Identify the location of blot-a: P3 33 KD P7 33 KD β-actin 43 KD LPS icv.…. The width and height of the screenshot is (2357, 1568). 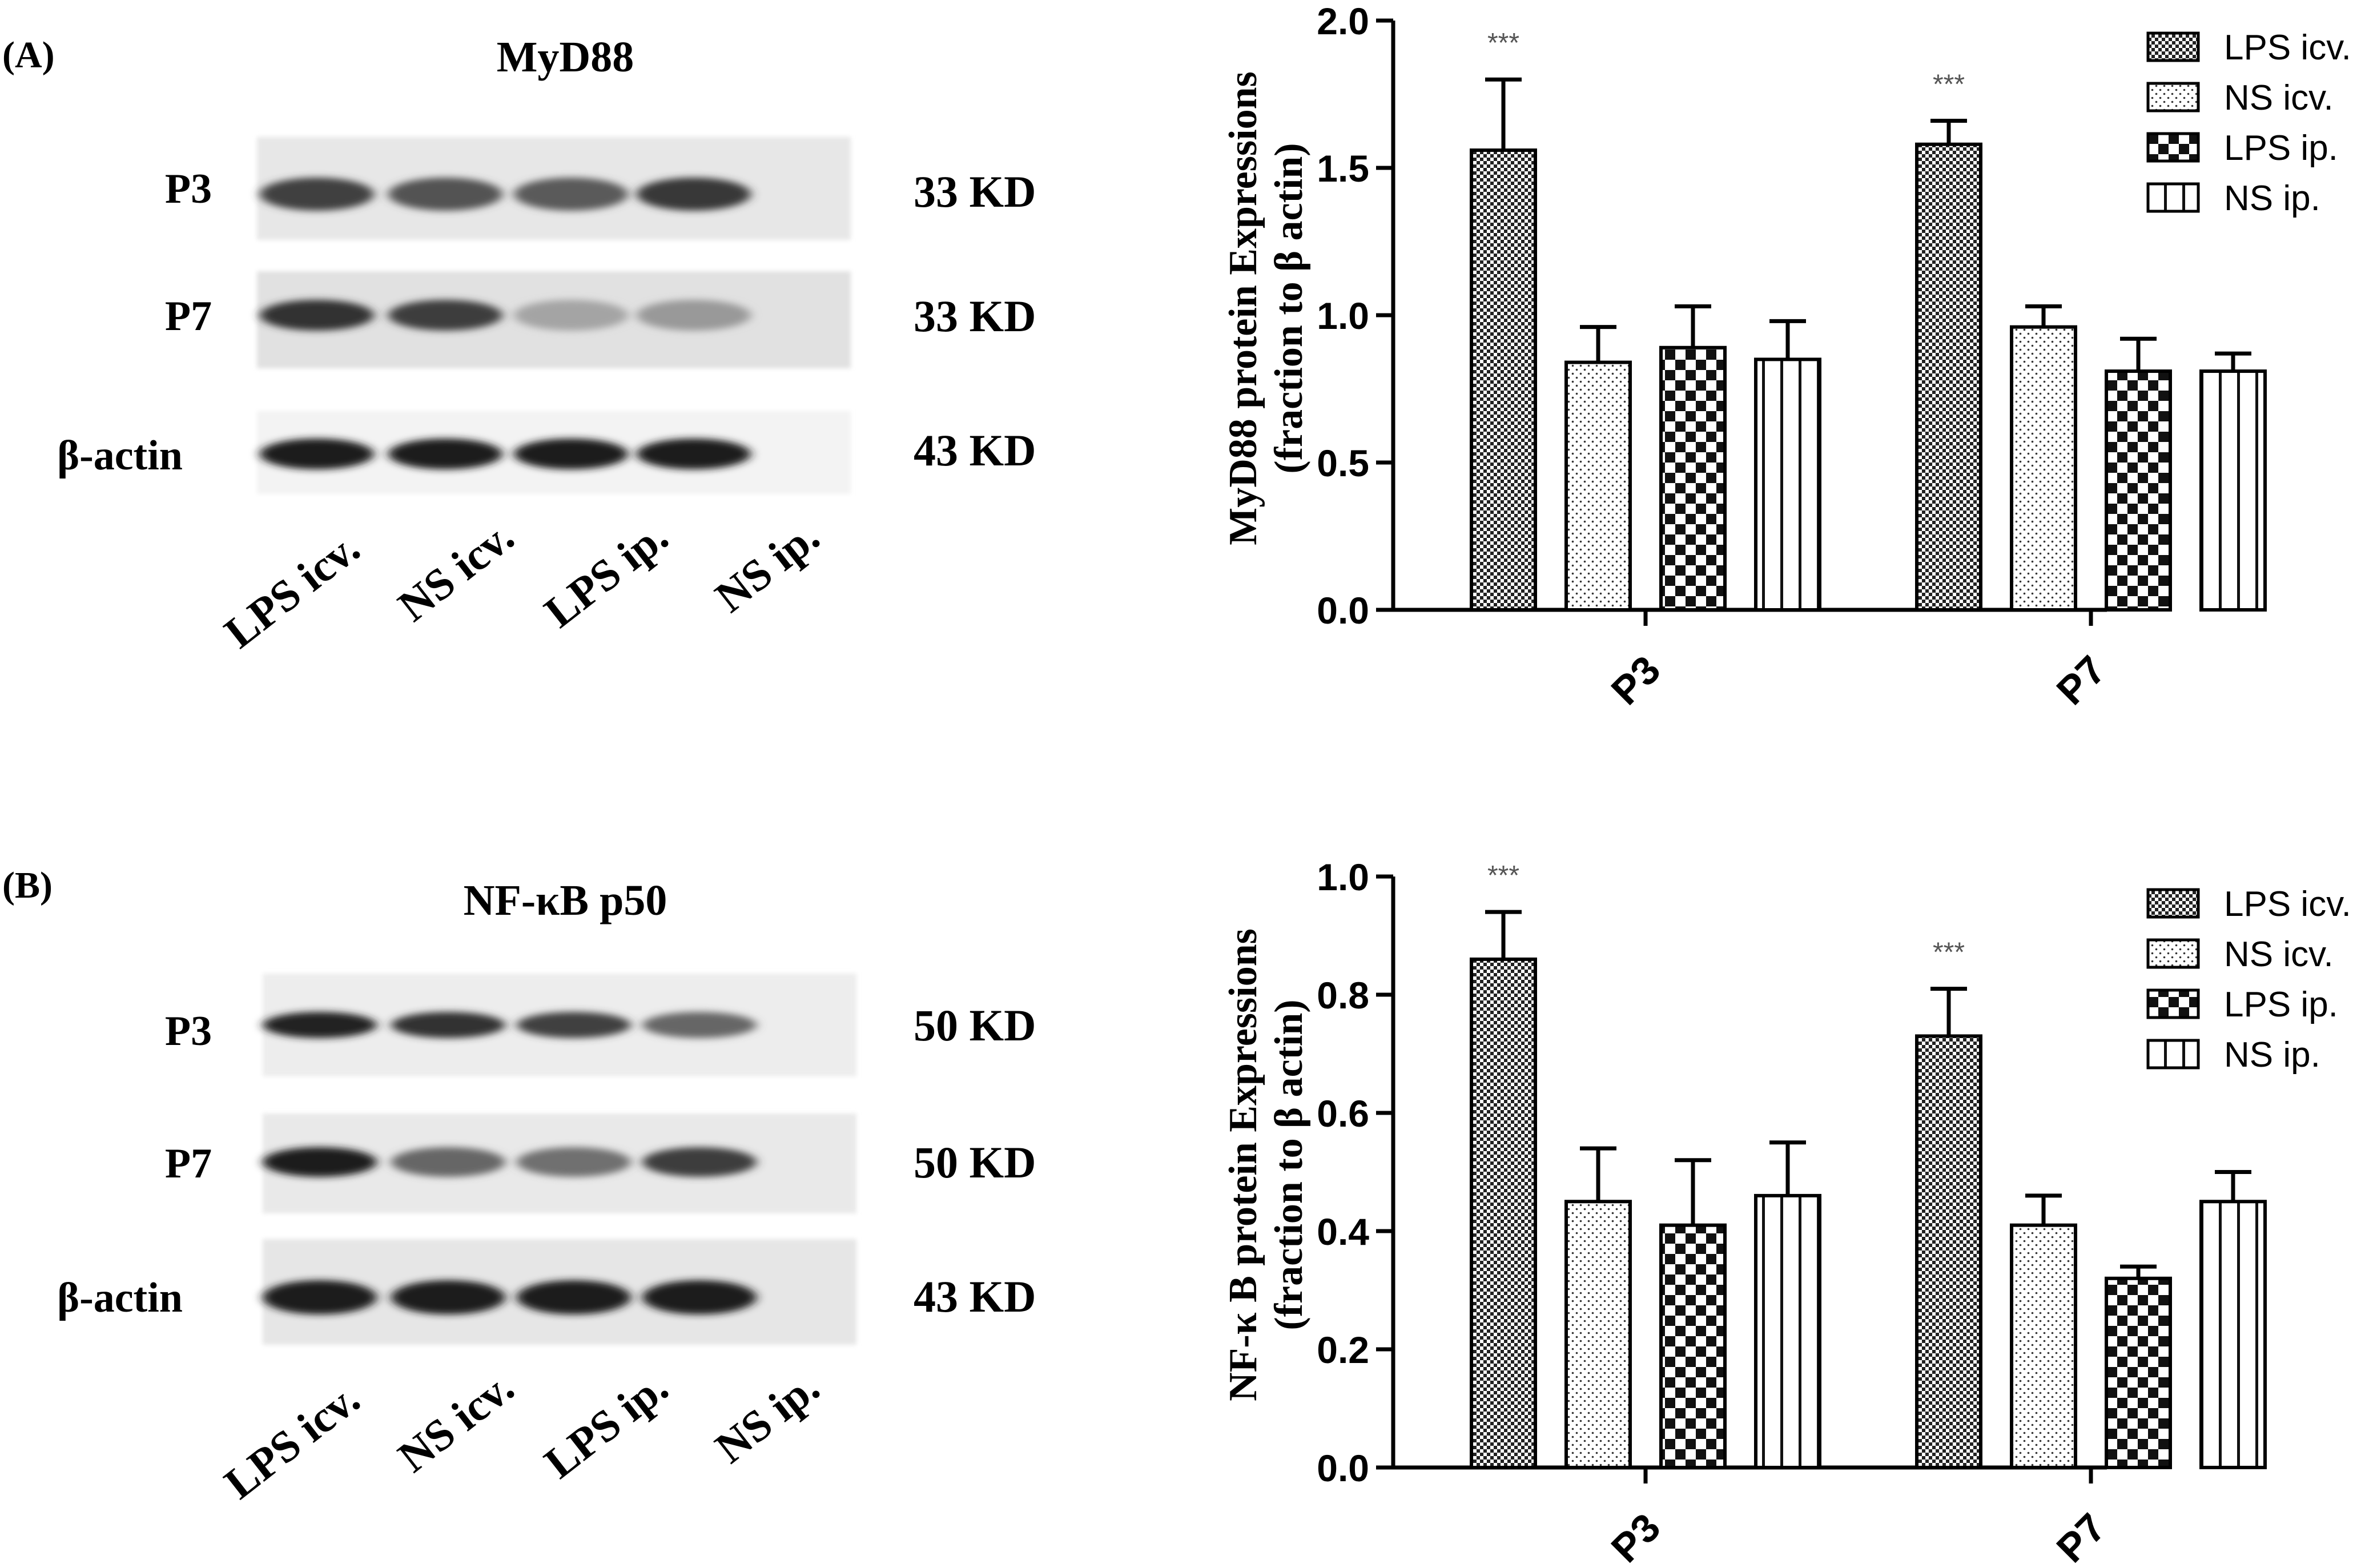
(546, 397).